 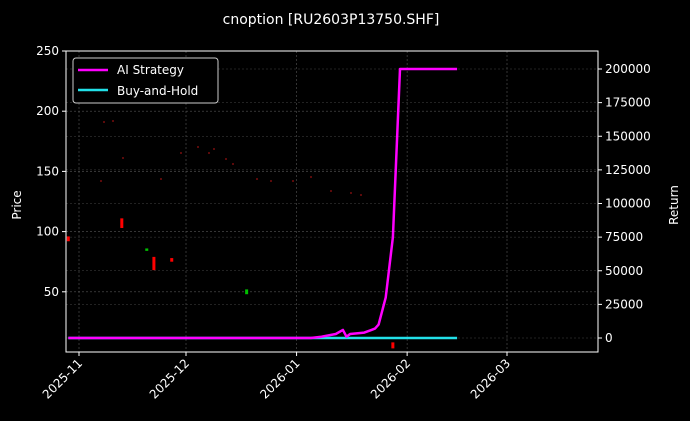 I want to click on legend-box, so click(x=145, y=80).